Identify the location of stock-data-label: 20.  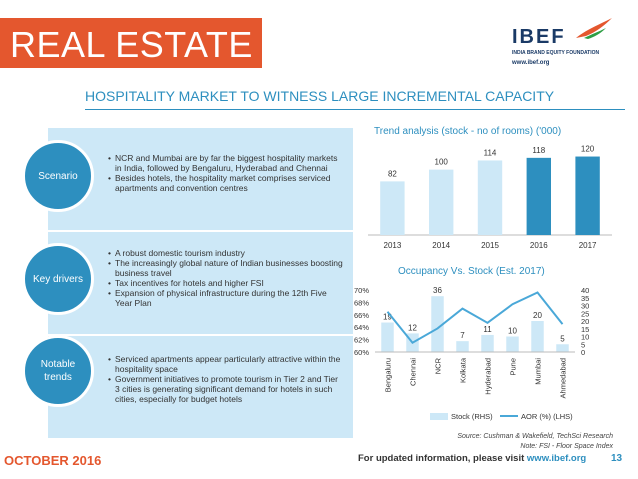
(537, 315).